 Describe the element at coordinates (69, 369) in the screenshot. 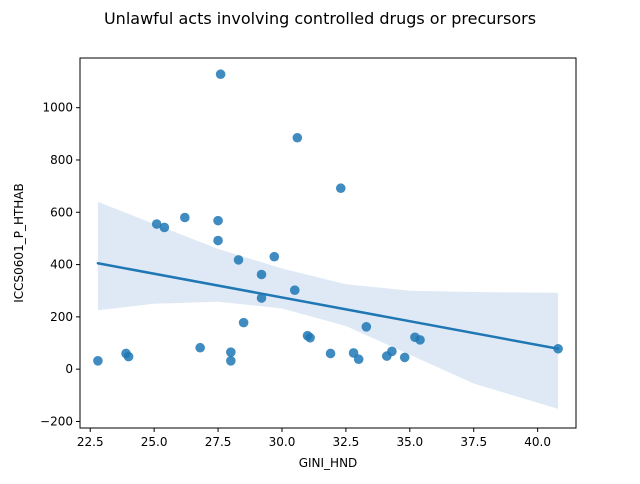

I see `y-tick-label: 0` at that location.